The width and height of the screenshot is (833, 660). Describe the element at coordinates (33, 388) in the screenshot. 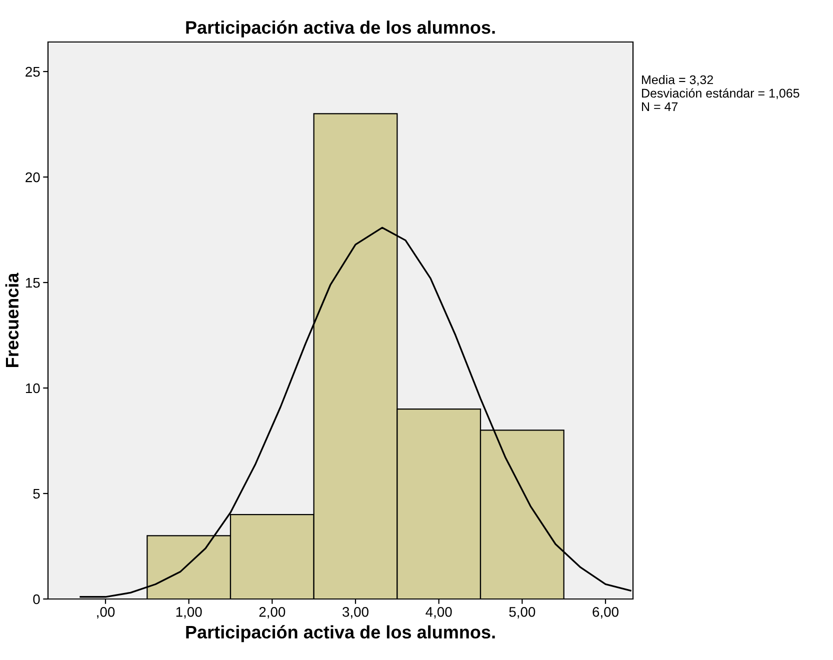

I see `y-tick-label: 10` at that location.